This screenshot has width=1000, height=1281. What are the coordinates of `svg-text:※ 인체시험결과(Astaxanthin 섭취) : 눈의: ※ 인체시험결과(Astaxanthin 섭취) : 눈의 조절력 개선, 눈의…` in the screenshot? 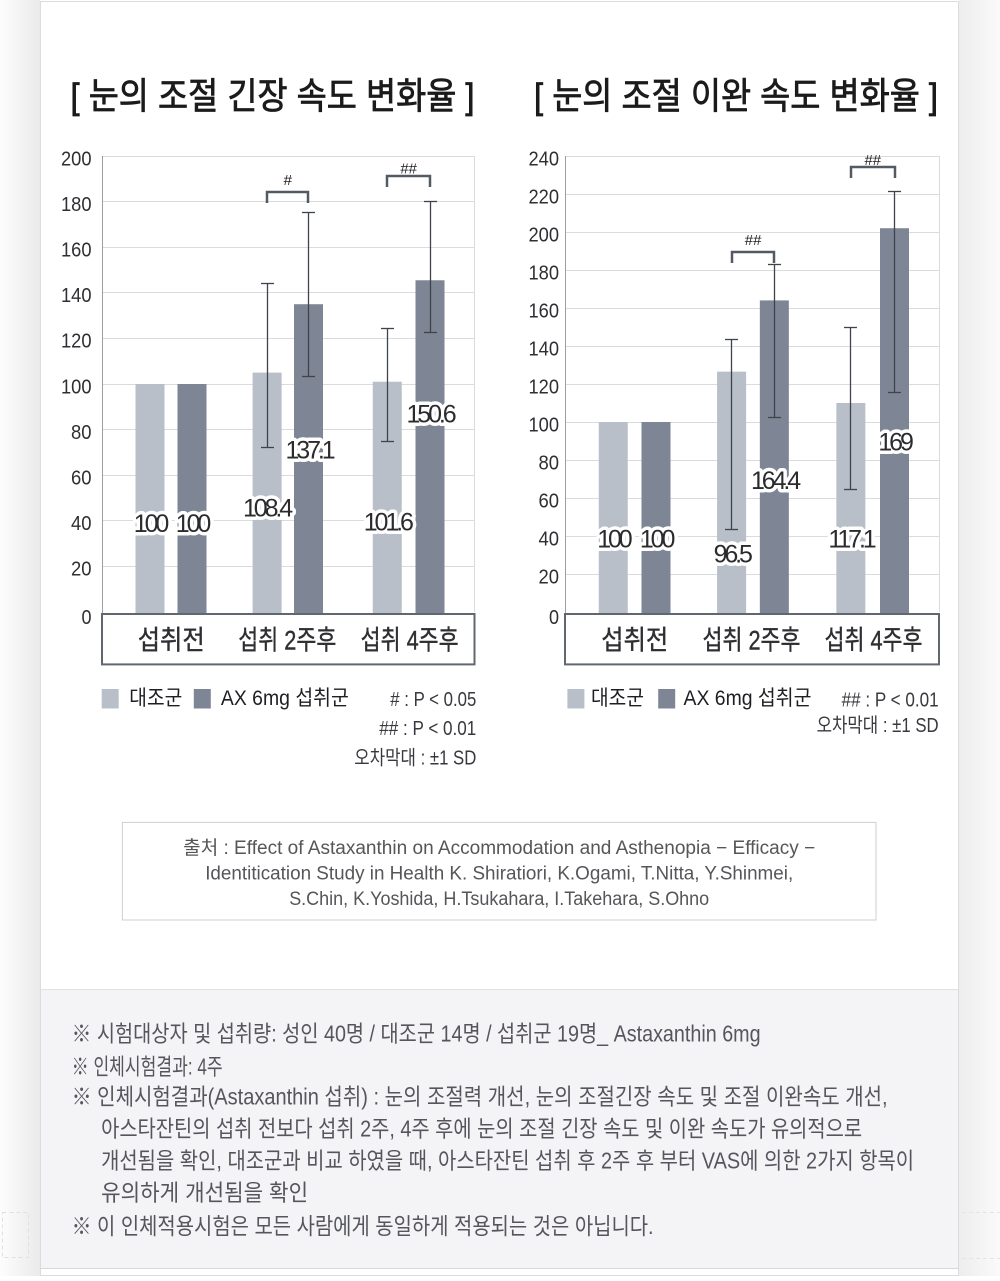 It's located at (480, 1096).